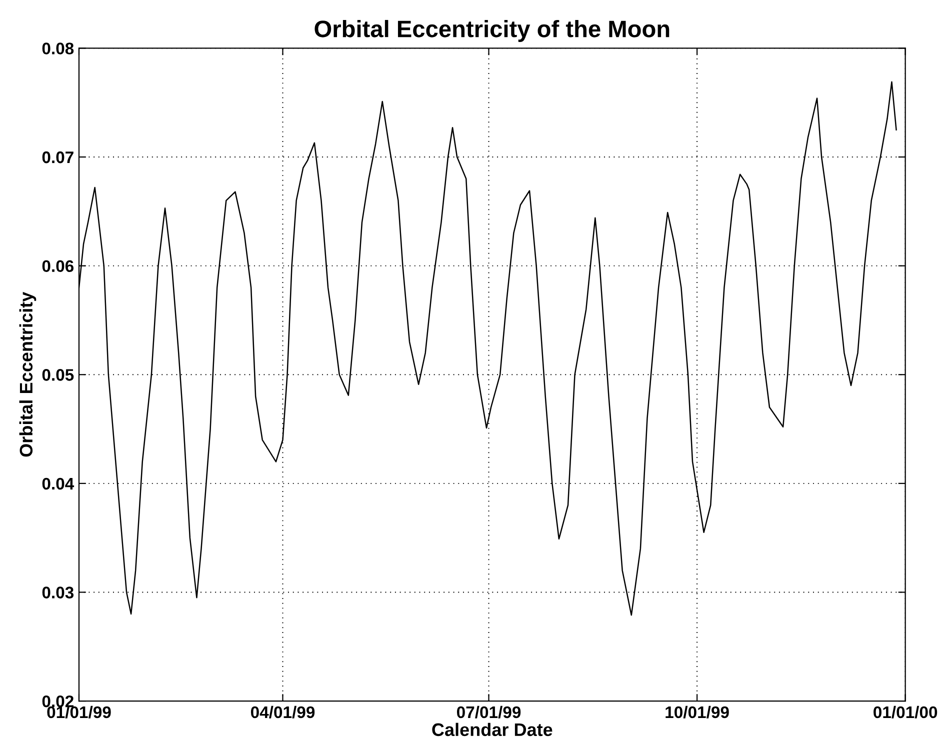 The width and height of the screenshot is (946, 753). I want to click on x-tick-label: 10/01/99, so click(697, 712).